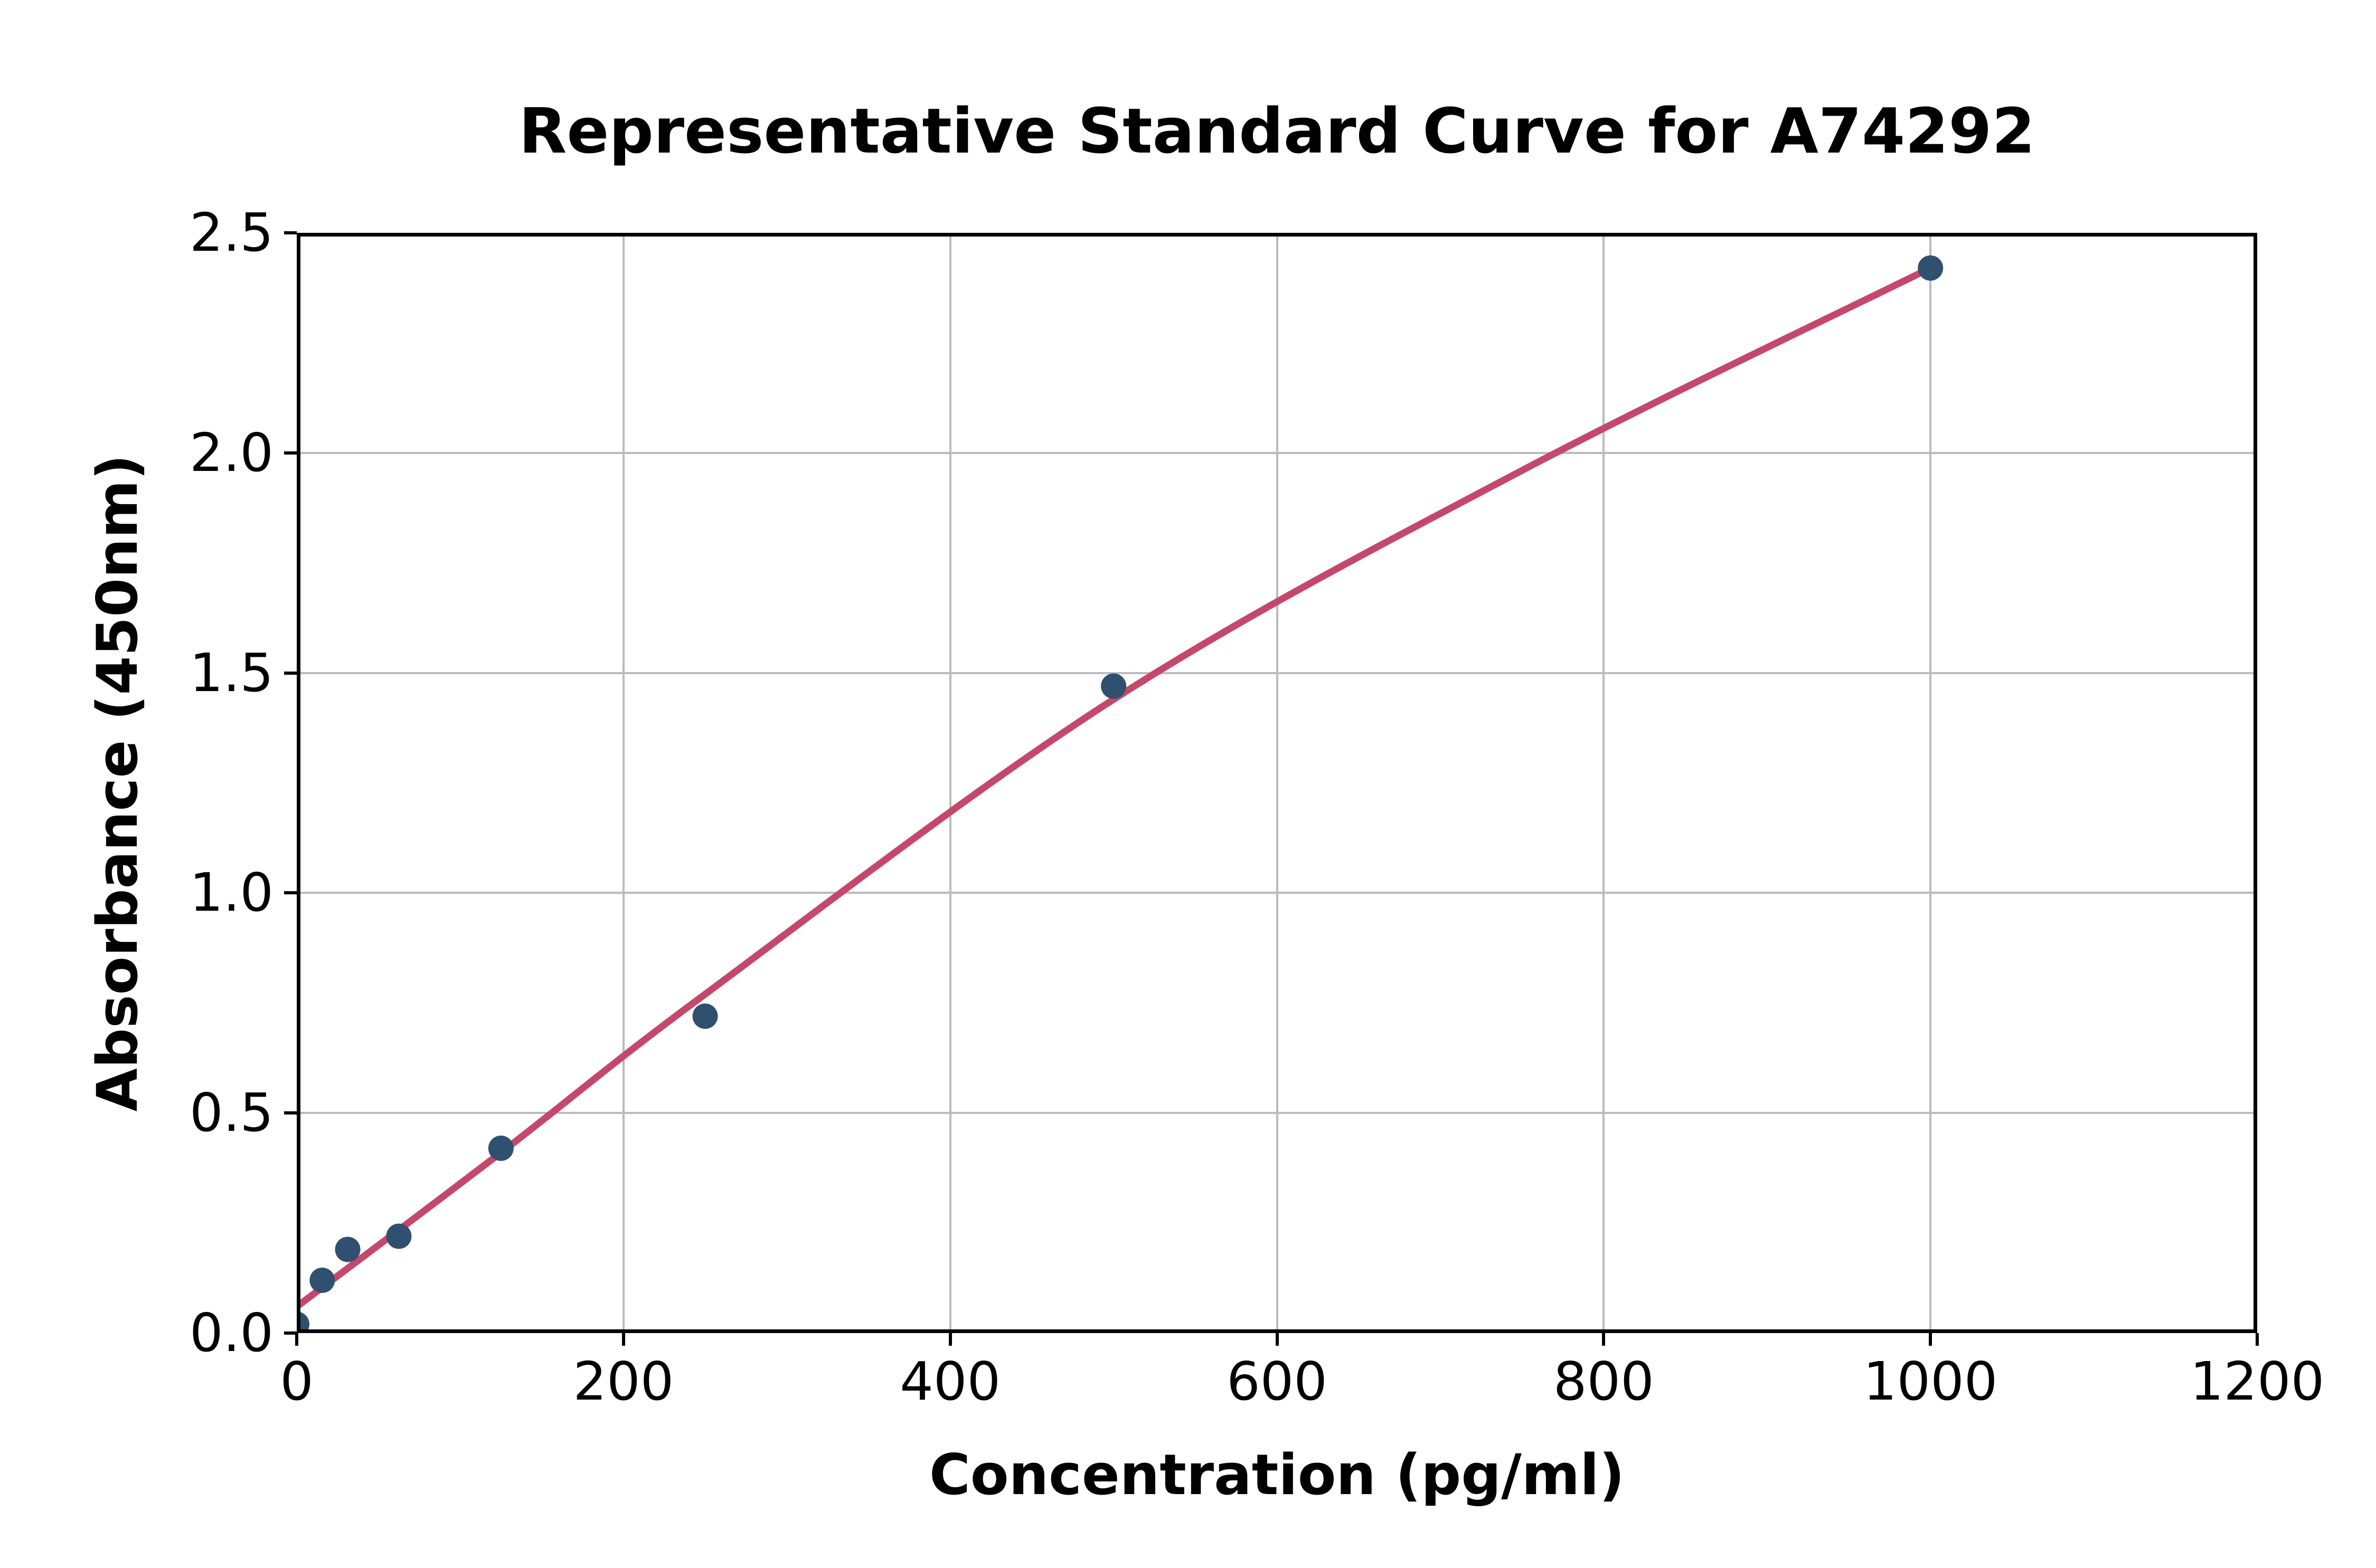  Describe the element at coordinates (1930, 1381) in the screenshot. I see `x-tick-label: 1000` at that location.